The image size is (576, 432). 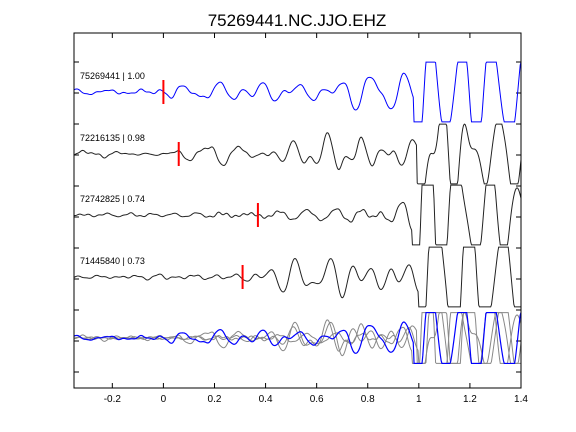 What do you see at coordinates (297, 20) in the screenshot?
I see `chart-title: 75269441.NC.JJO.EHZ` at bounding box center [297, 20].